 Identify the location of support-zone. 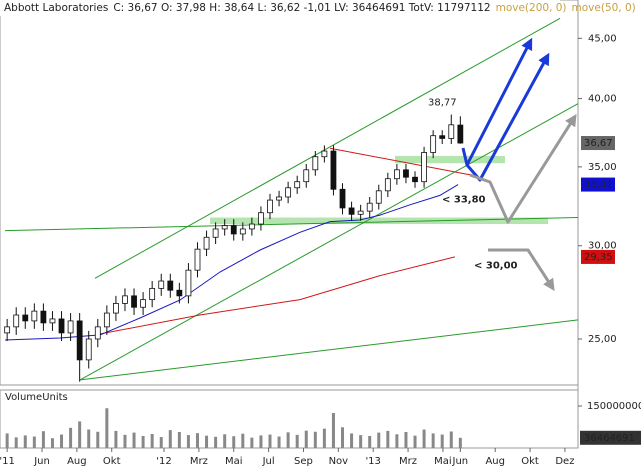
(379, 221).